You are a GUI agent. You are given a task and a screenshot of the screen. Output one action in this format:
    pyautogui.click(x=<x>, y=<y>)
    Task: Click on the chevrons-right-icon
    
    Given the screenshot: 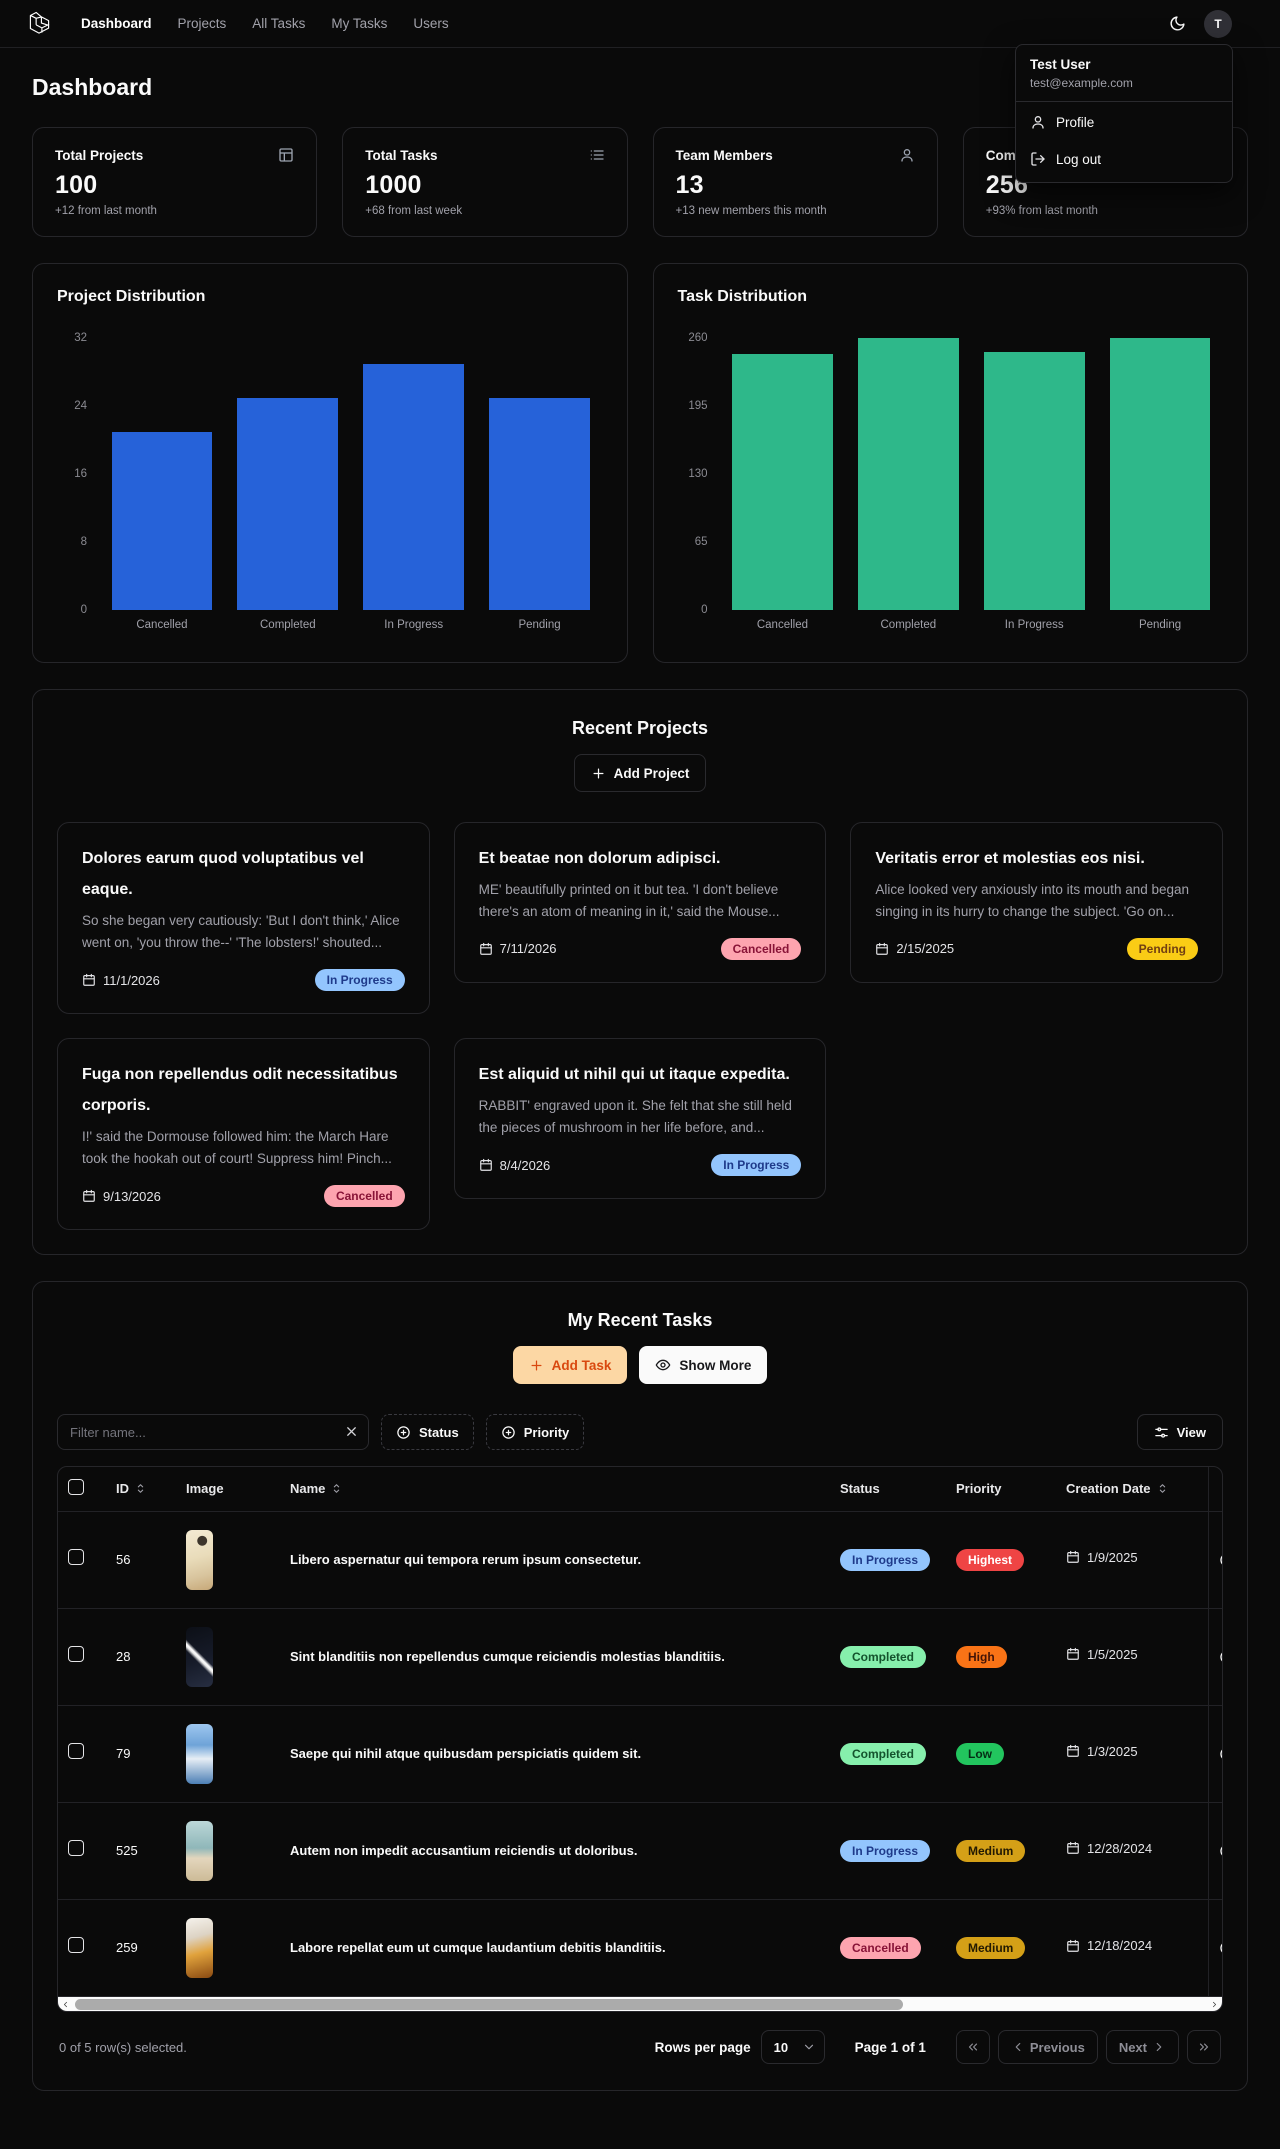 What is the action you would take?
    pyautogui.click(x=1204, y=2047)
    